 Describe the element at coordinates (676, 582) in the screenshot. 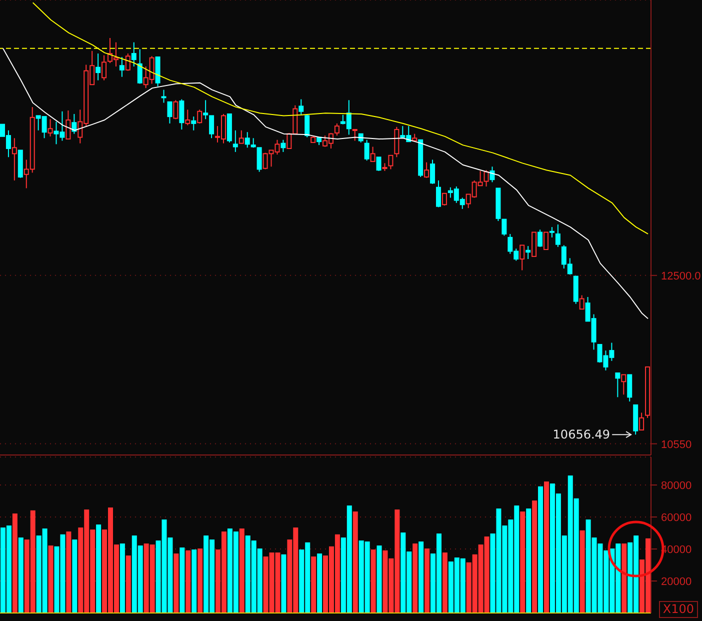

I see `y-tick-label: 20000` at that location.